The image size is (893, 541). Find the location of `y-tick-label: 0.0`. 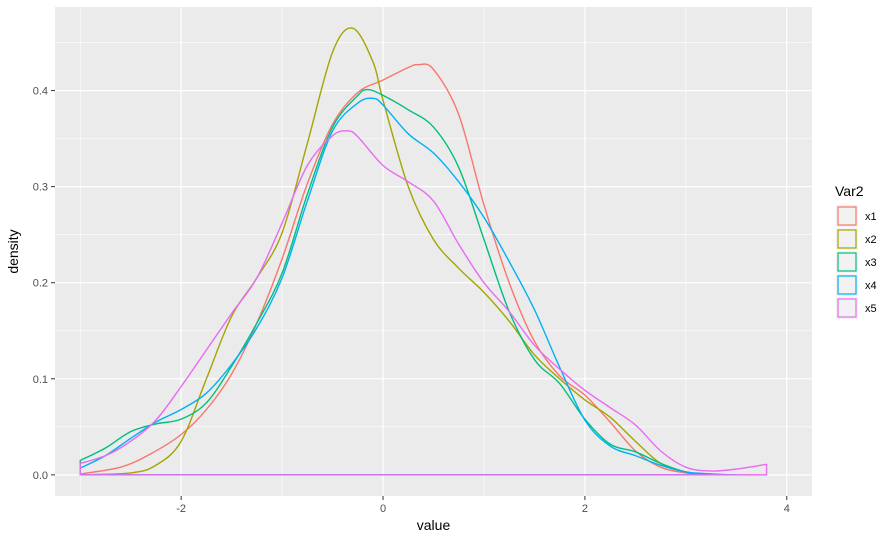

y-tick-label: 0.0 is located at coordinates (40, 476).